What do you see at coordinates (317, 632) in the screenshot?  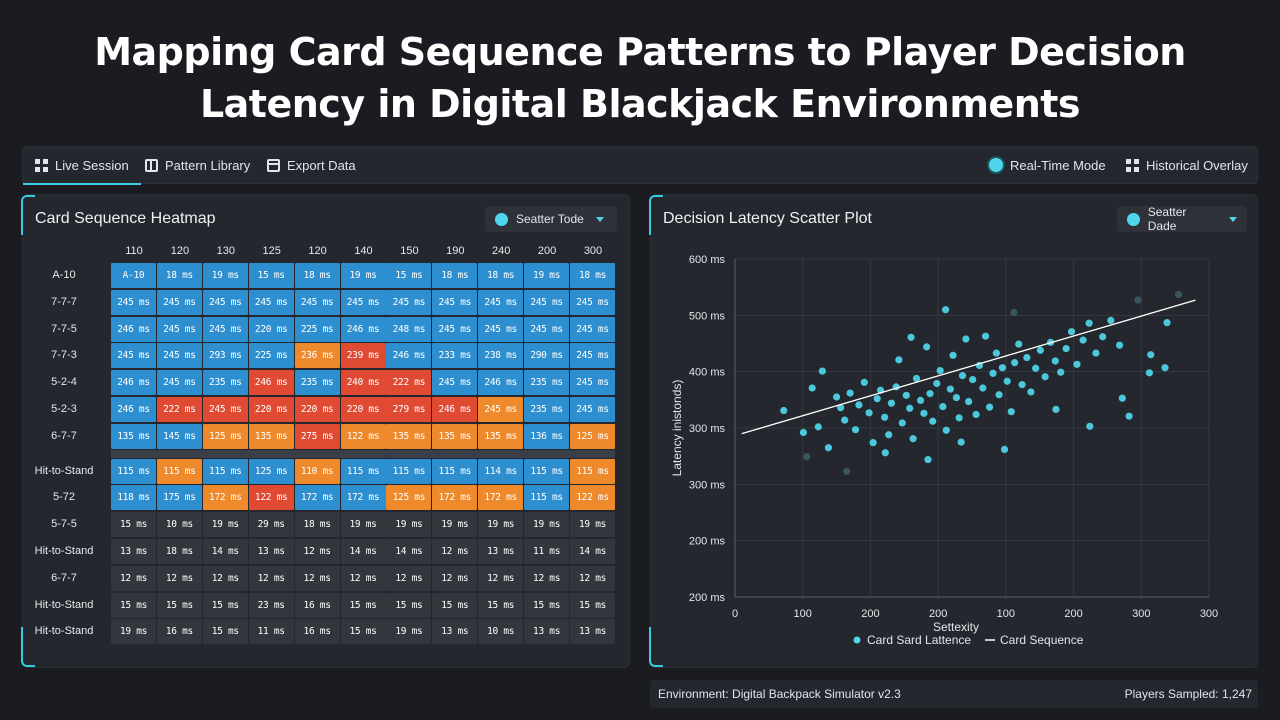 I see `heatmap-cell: 16 ms` at bounding box center [317, 632].